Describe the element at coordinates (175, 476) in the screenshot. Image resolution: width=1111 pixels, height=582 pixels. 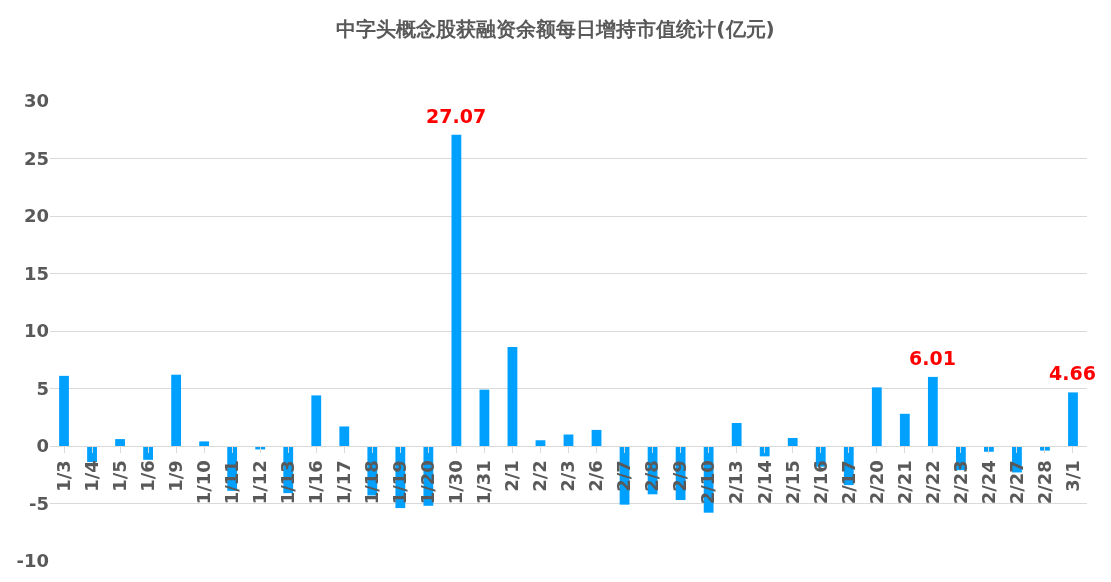
I see `x-tick-label: 1/9` at that location.